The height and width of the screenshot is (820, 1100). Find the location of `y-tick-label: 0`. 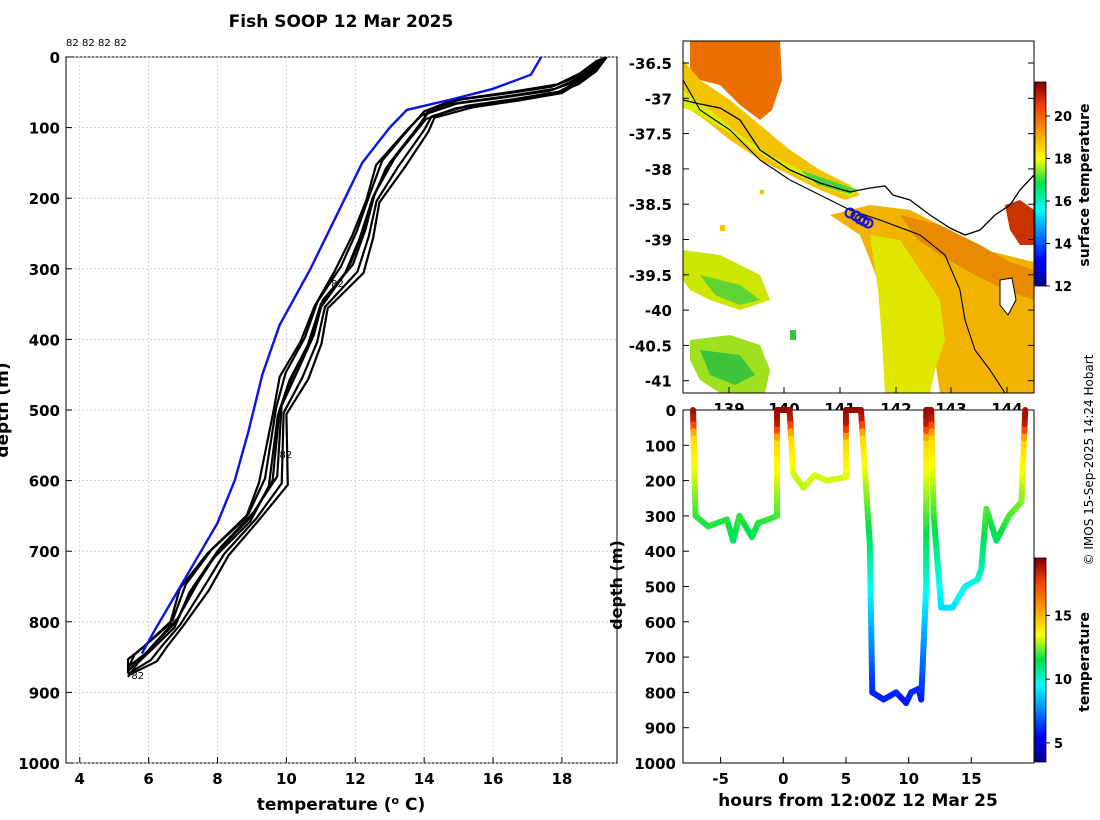

y-tick-label: 0 is located at coordinates (55, 58).